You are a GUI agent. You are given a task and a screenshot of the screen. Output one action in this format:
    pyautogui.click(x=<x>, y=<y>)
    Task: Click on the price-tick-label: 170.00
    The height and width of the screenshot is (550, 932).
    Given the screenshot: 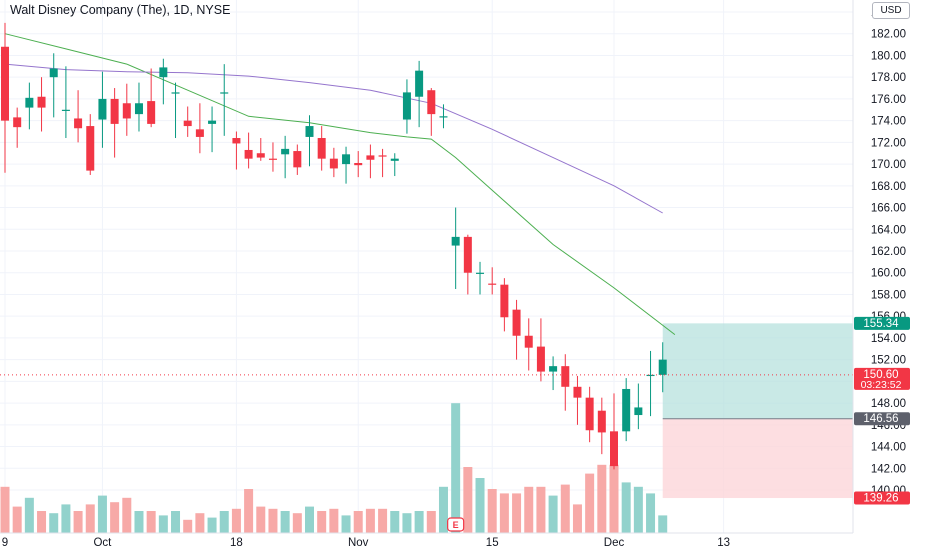 What is the action you would take?
    pyautogui.click(x=888, y=165)
    